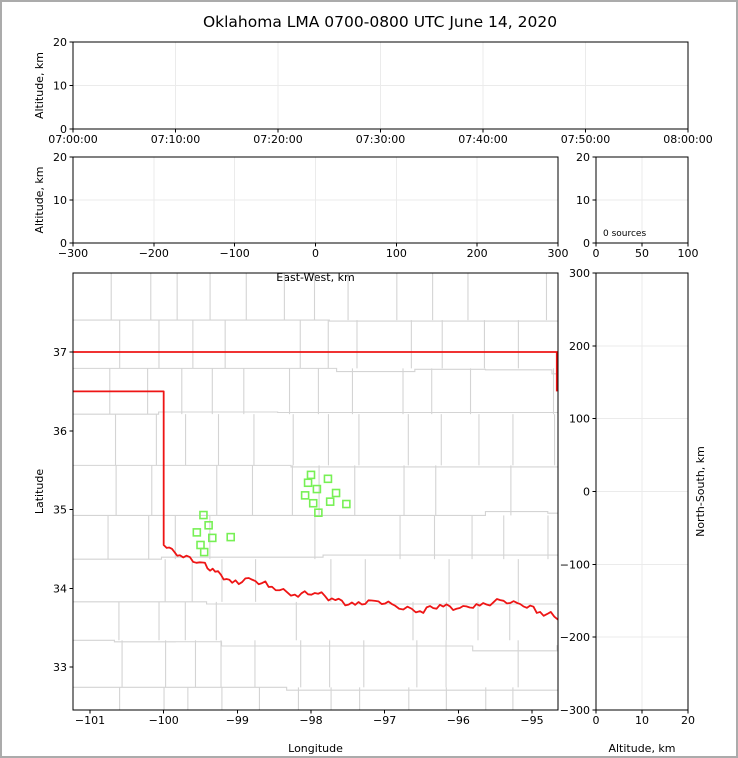 Image resolution: width=738 pixels, height=758 pixels. Describe the element at coordinates (688, 720) in the screenshot. I see `x-tick-label: 20` at that location.